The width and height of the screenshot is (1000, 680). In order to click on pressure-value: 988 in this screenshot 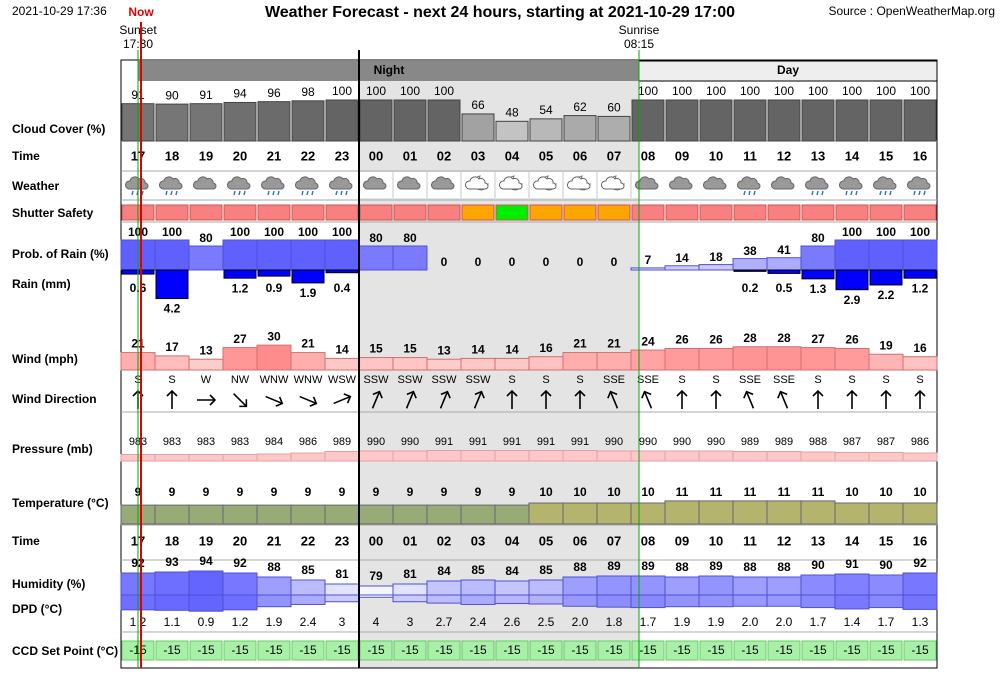, I will do `click(818, 442)`.